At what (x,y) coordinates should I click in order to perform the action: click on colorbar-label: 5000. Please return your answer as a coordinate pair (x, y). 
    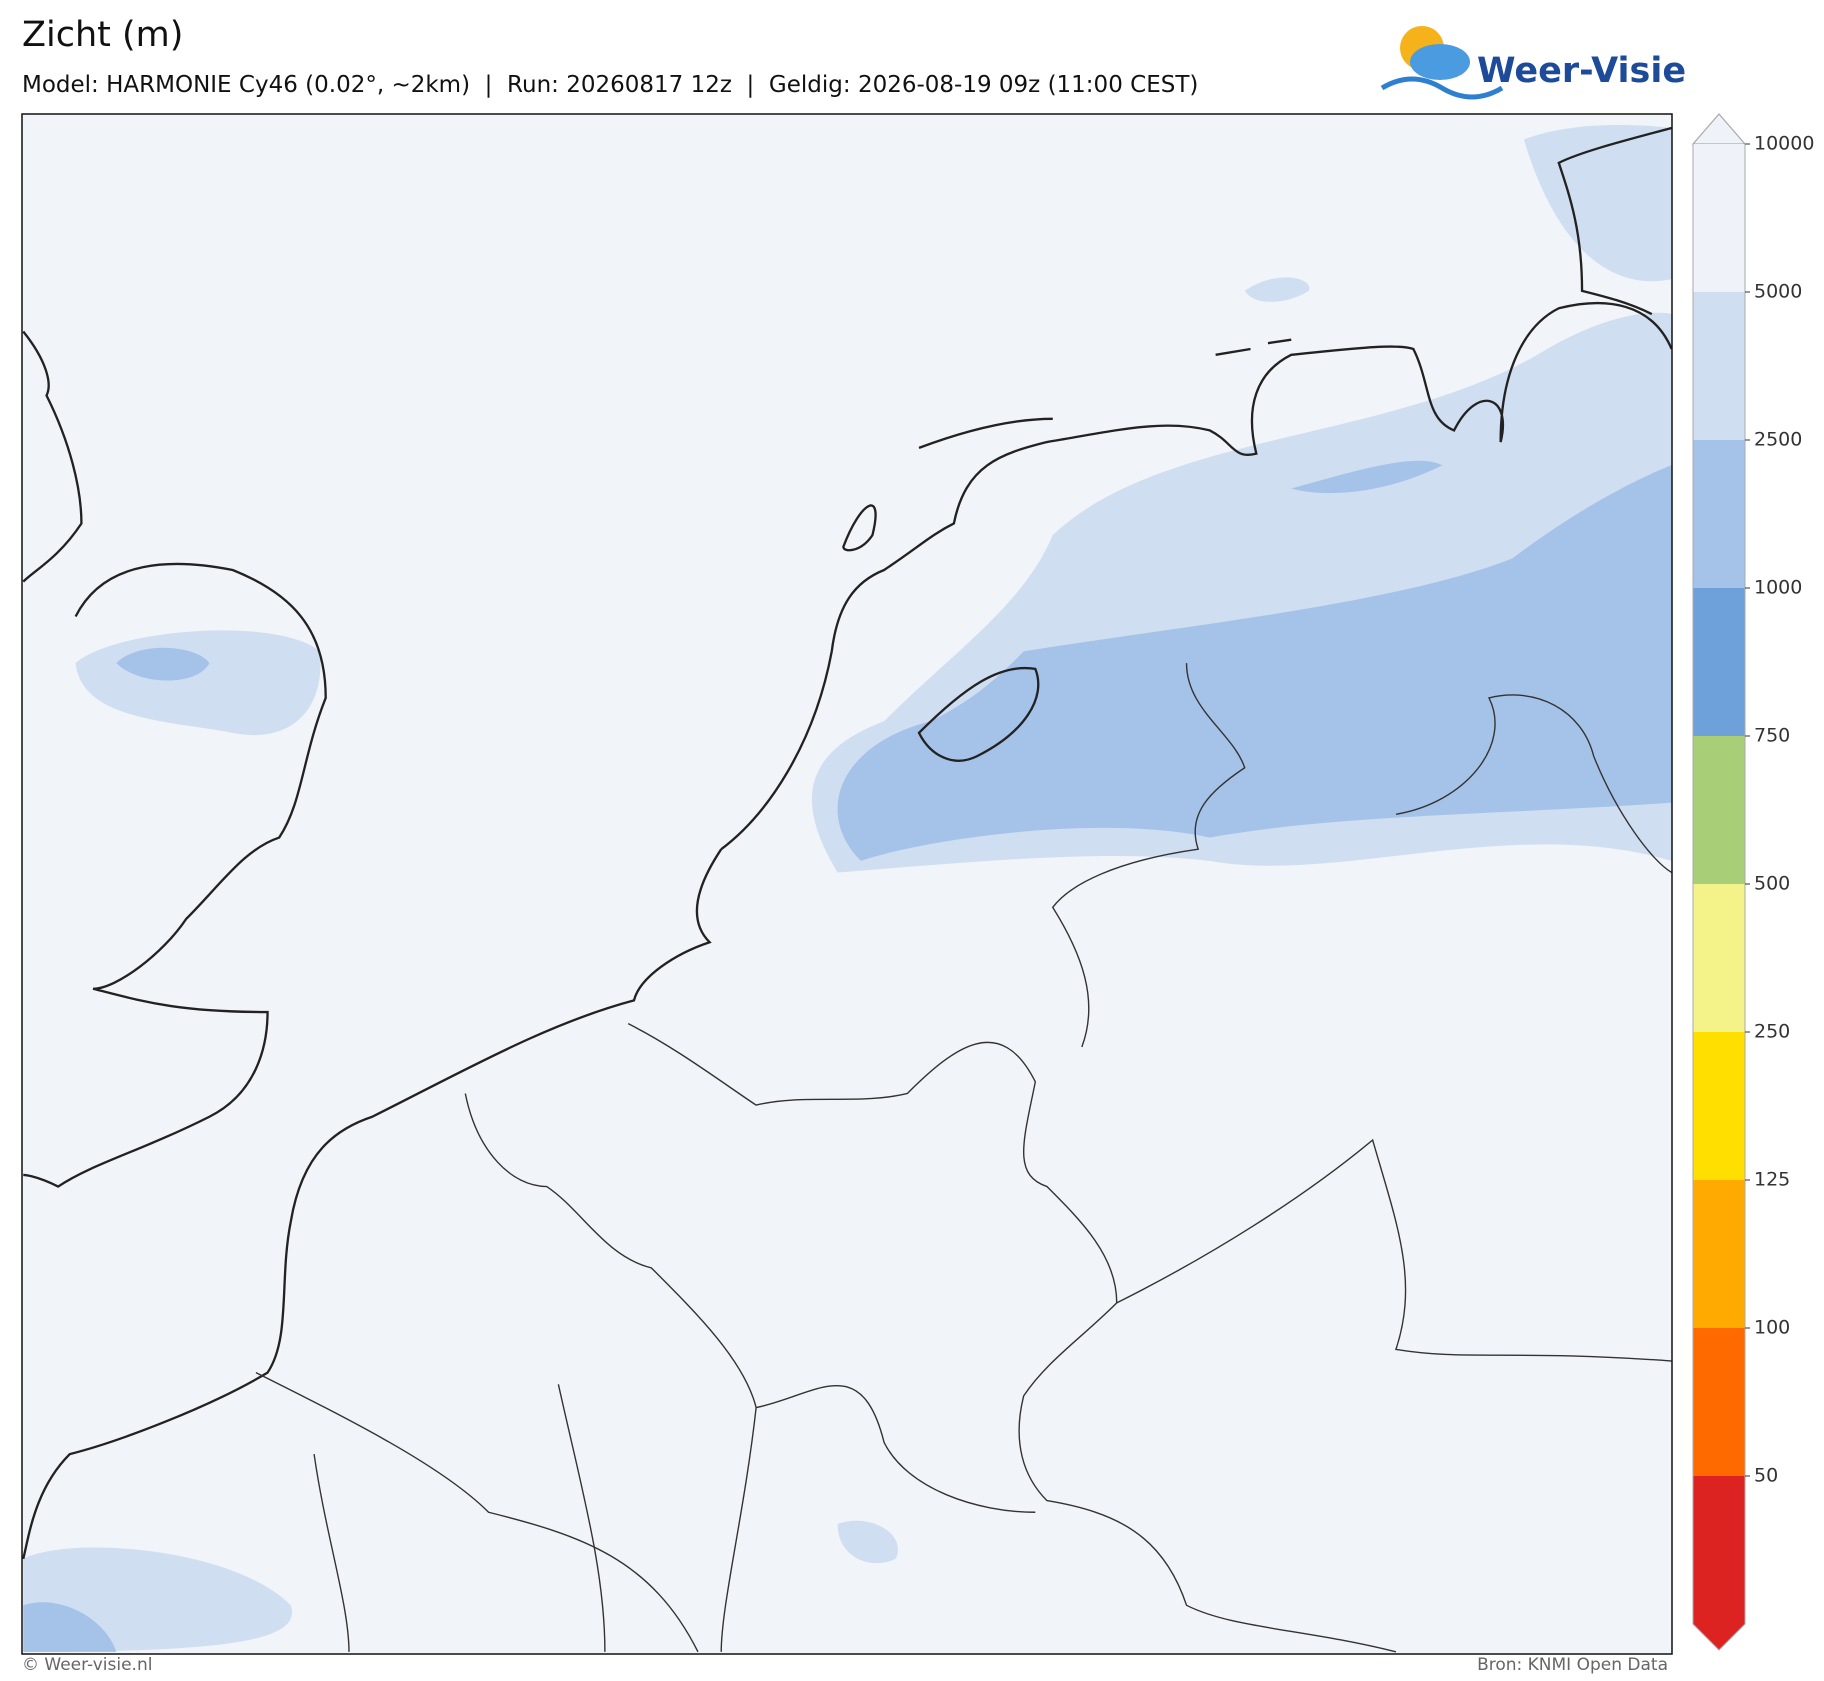
    Looking at the image, I should click on (1778, 292).